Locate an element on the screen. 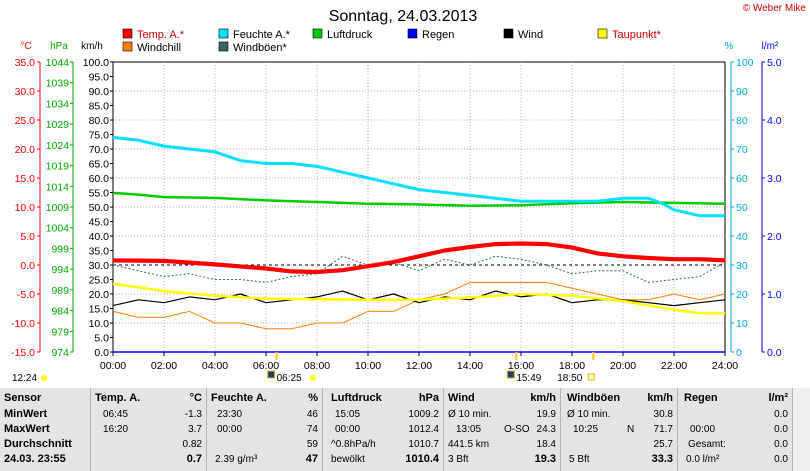 The height and width of the screenshot is (471, 810). rain-tick-label: 1.0 is located at coordinates (774, 295).